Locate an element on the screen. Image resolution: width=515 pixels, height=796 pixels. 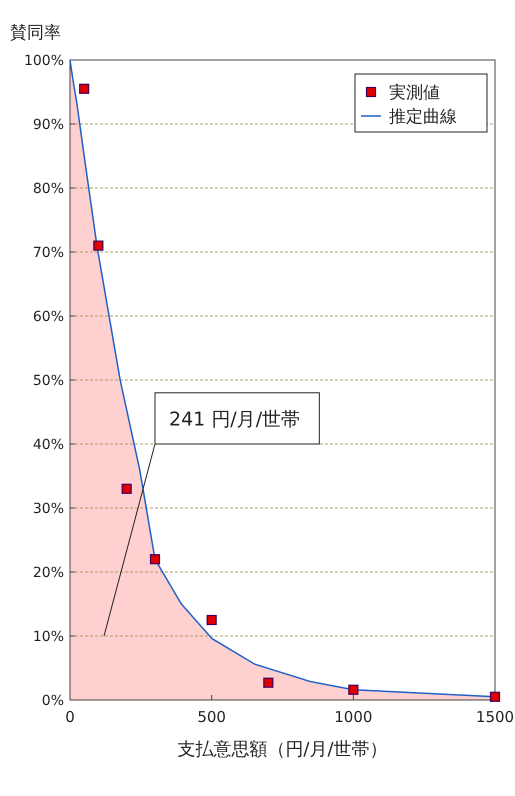
y-tick-label: 90% is located at coordinates (48, 125).